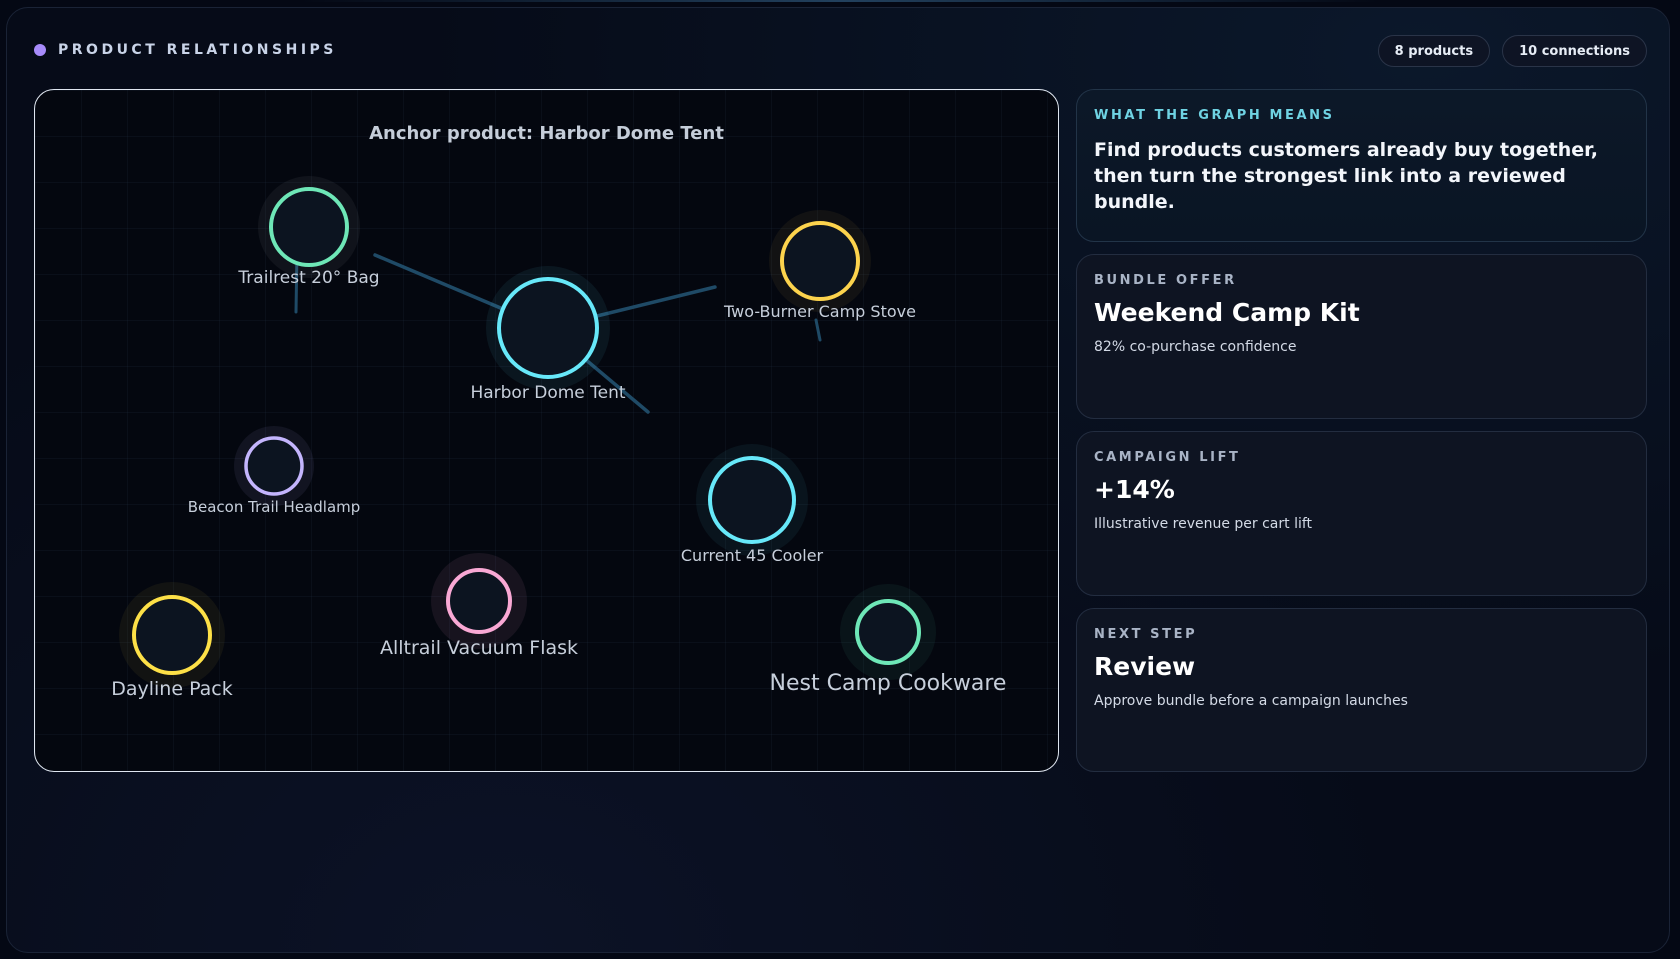 The width and height of the screenshot is (1680, 959). Describe the element at coordinates (308, 278) in the screenshot. I see `node-label: Trailrest 20° Bag` at that location.